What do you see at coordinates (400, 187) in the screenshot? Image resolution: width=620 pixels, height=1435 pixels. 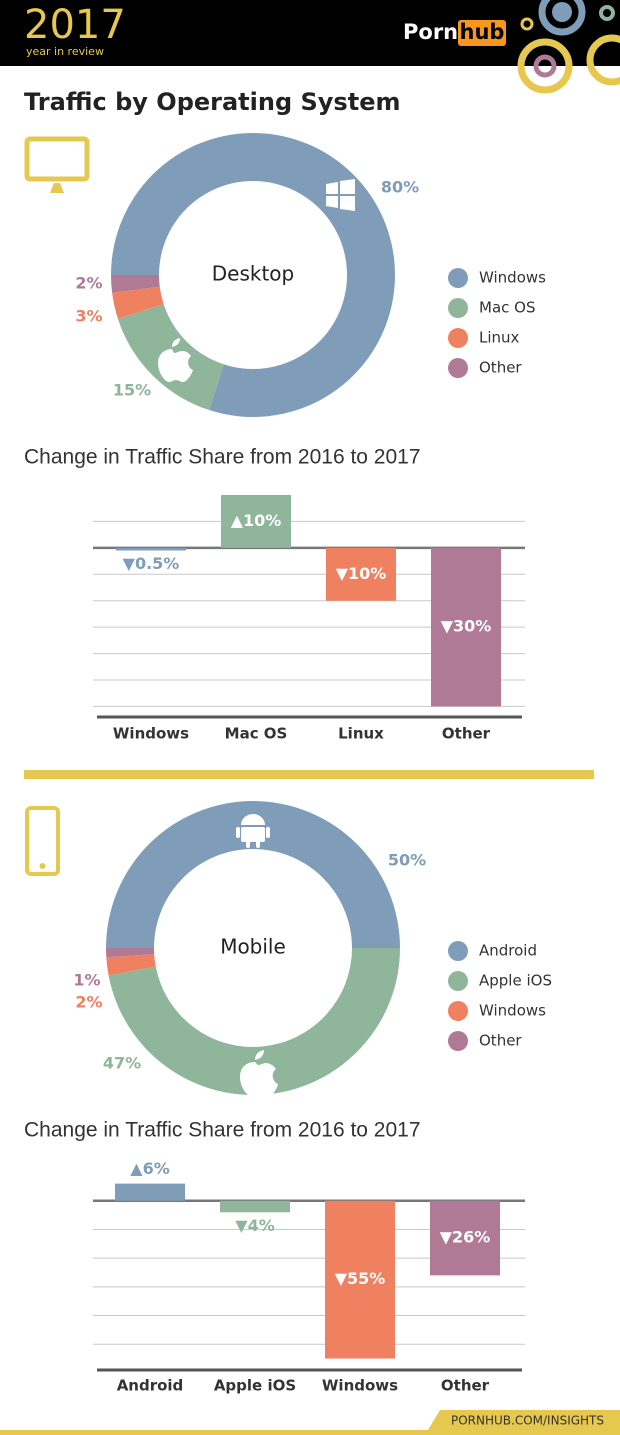 I see `slice-label: 80%` at bounding box center [400, 187].